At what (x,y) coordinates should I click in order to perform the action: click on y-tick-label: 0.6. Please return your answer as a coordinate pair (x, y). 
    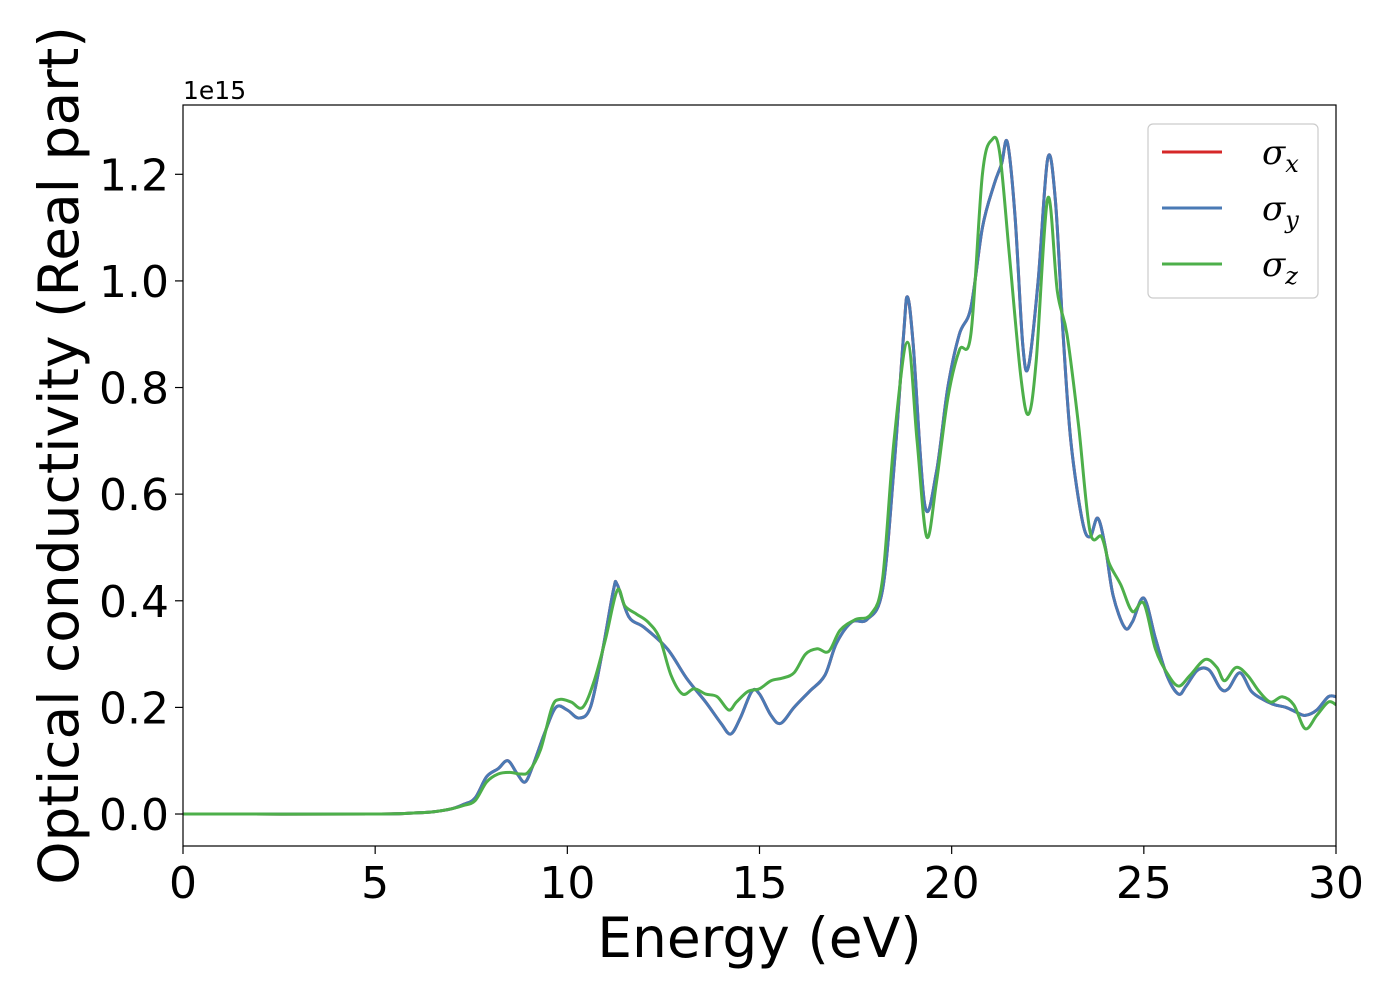
    Looking at the image, I should click on (134, 495).